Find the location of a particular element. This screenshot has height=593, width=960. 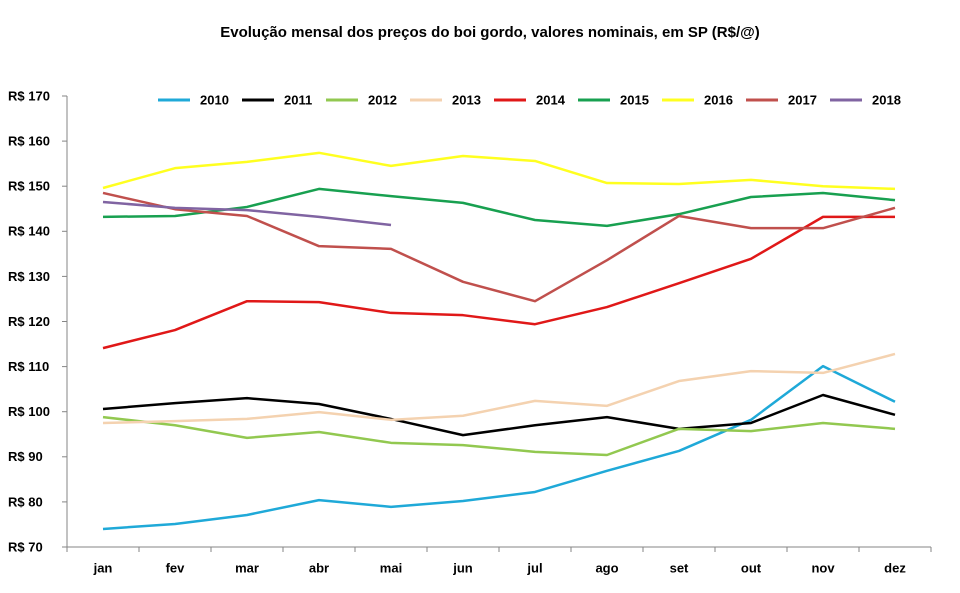

x-tick-label: out is located at coordinates (751, 567).